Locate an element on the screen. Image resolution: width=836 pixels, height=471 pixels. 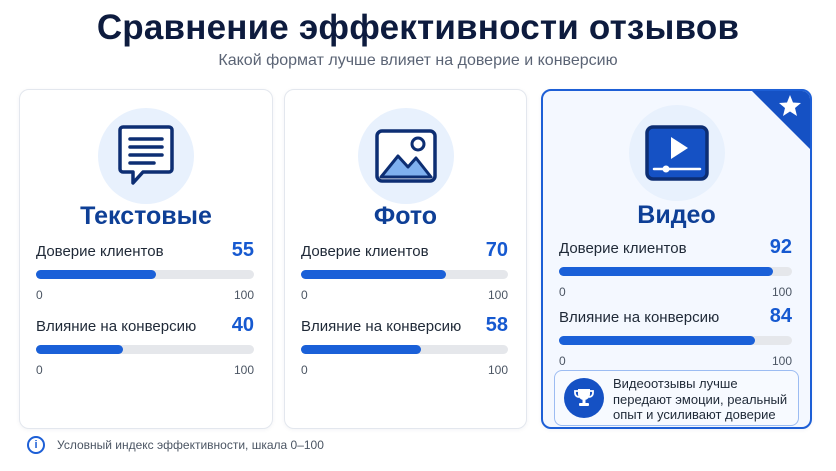
metric-value: 84 is located at coordinates (780, 316).